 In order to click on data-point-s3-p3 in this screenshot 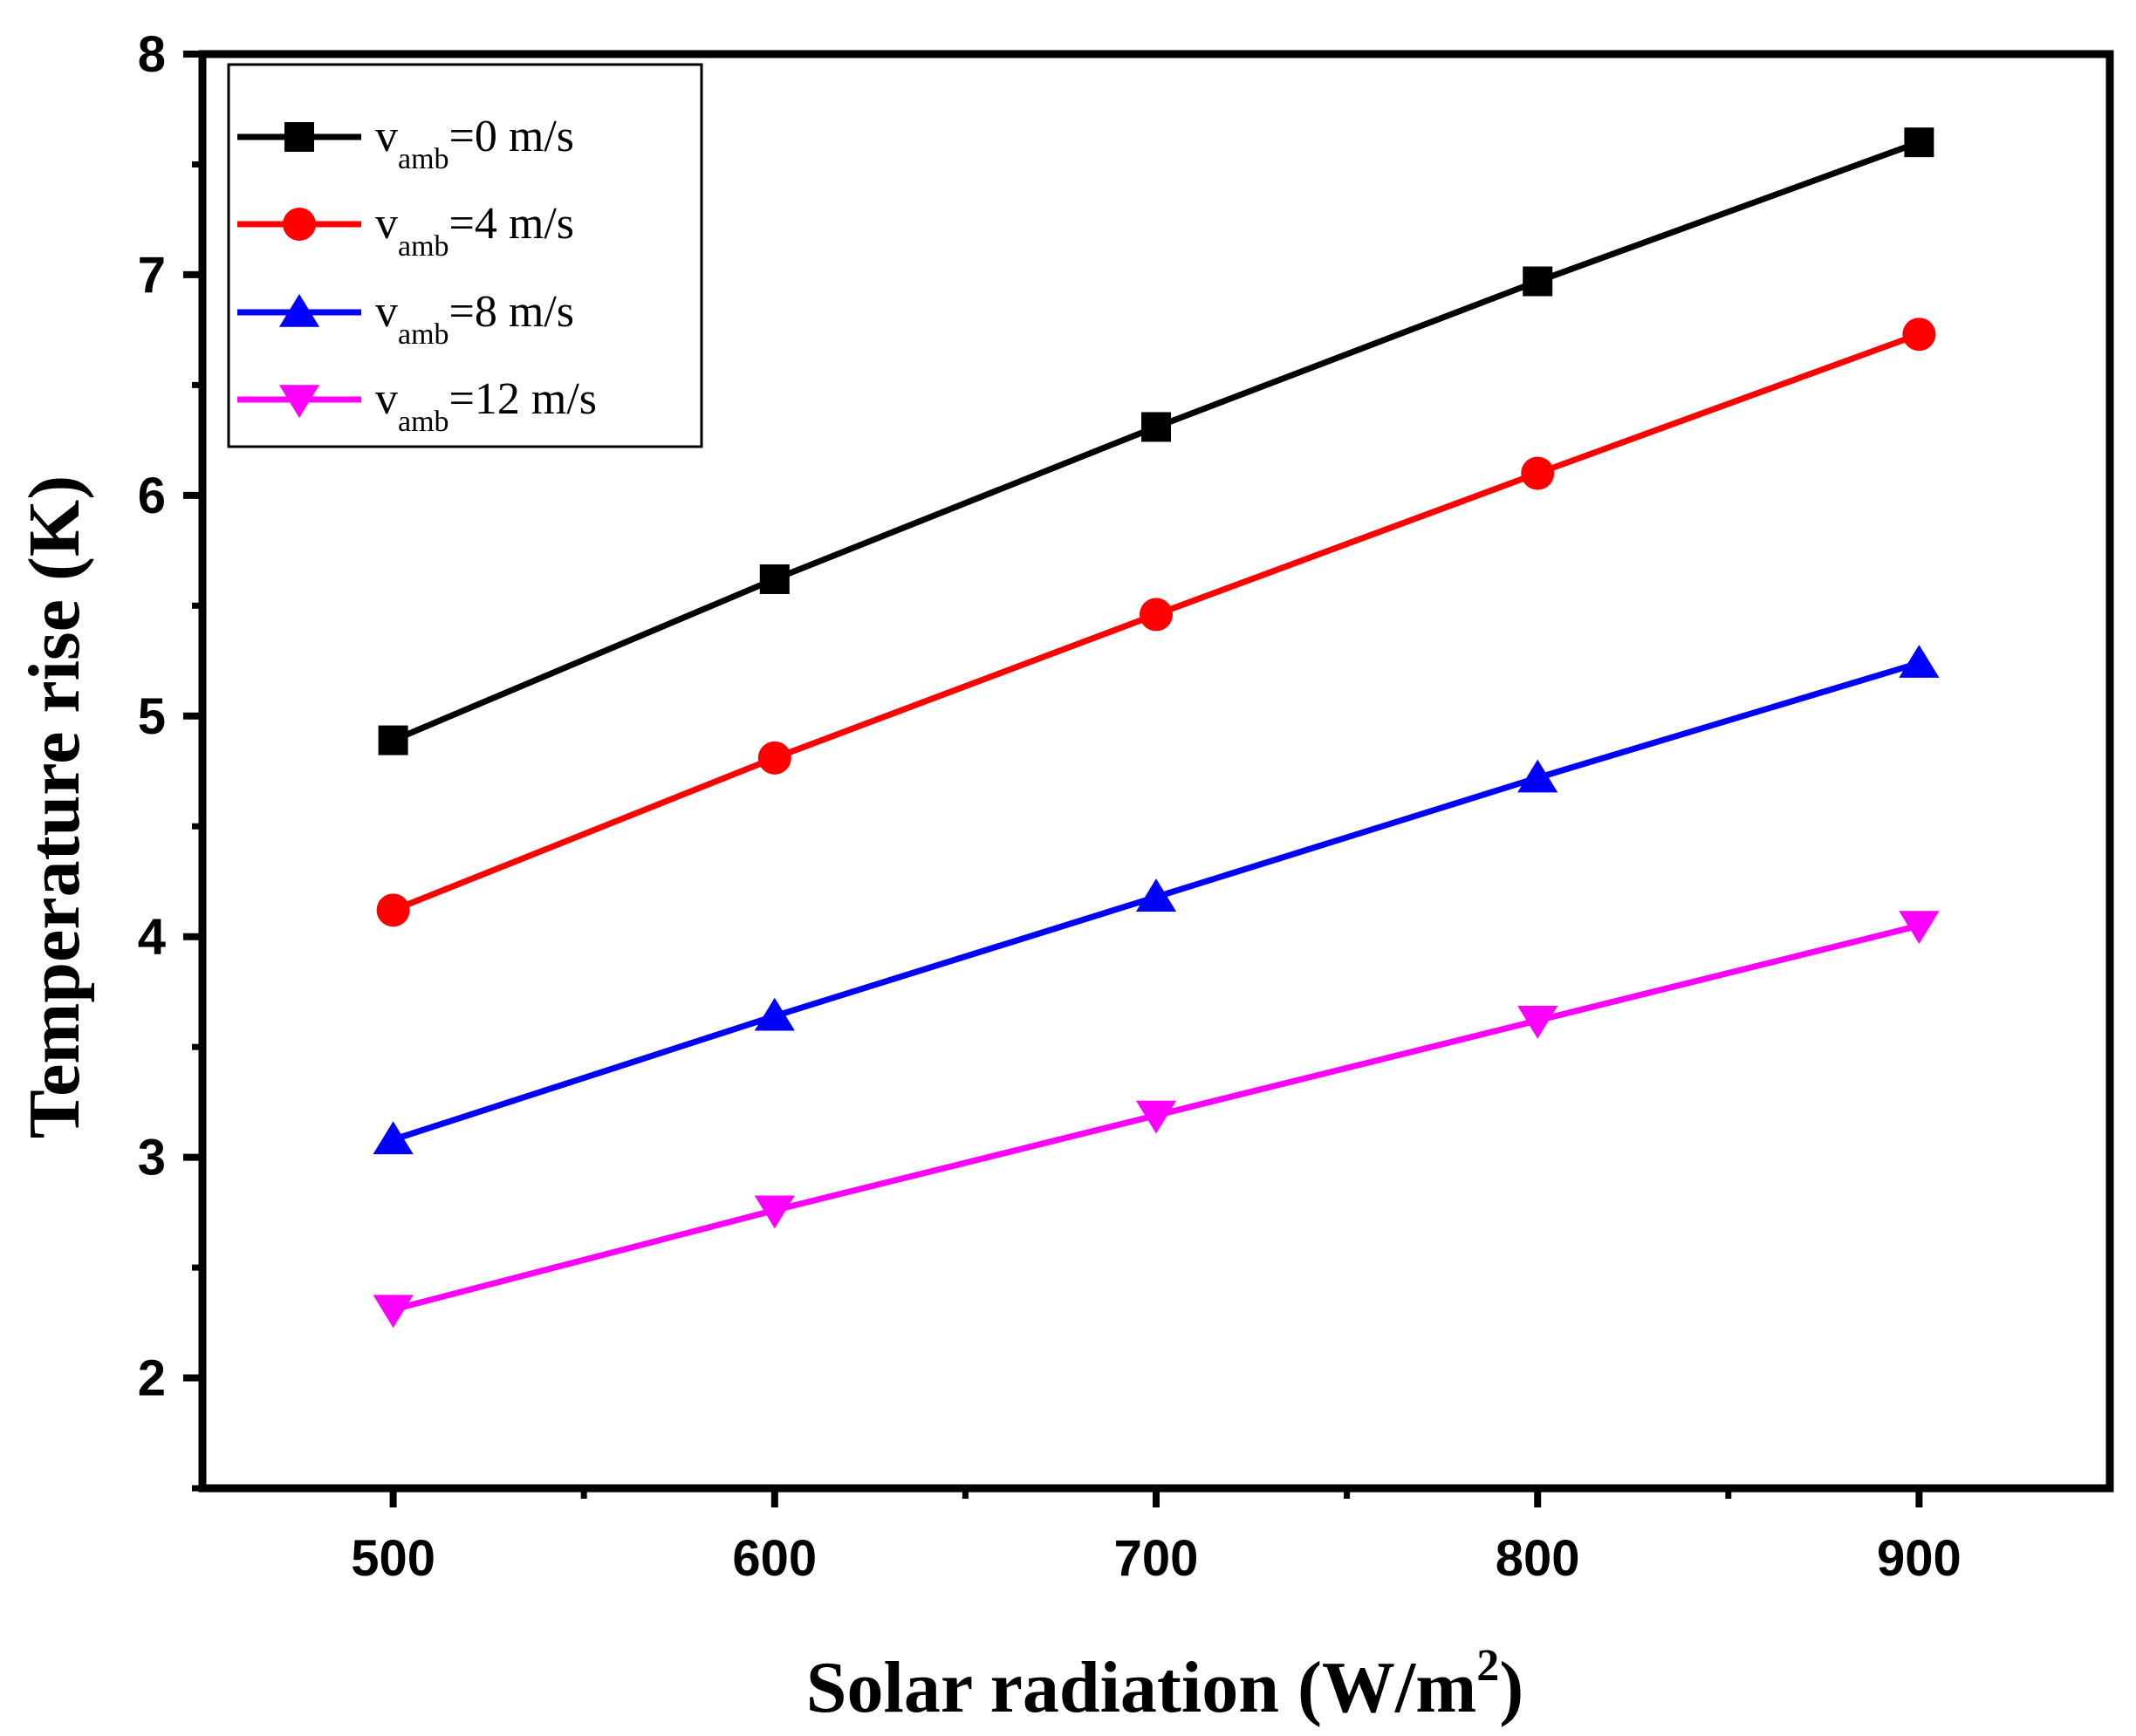, I will do `click(1537, 1022)`.